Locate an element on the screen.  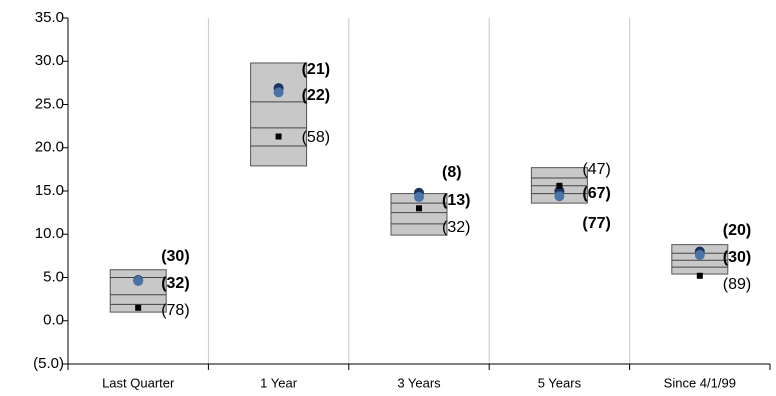
rank-label: (47) is located at coordinates (596, 169).